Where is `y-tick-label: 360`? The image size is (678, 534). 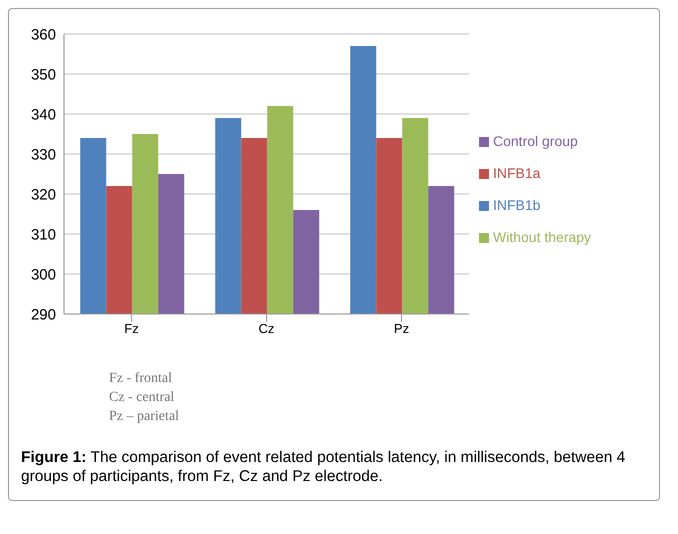
y-tick-label: 360 is located at coordinates (43, 35).